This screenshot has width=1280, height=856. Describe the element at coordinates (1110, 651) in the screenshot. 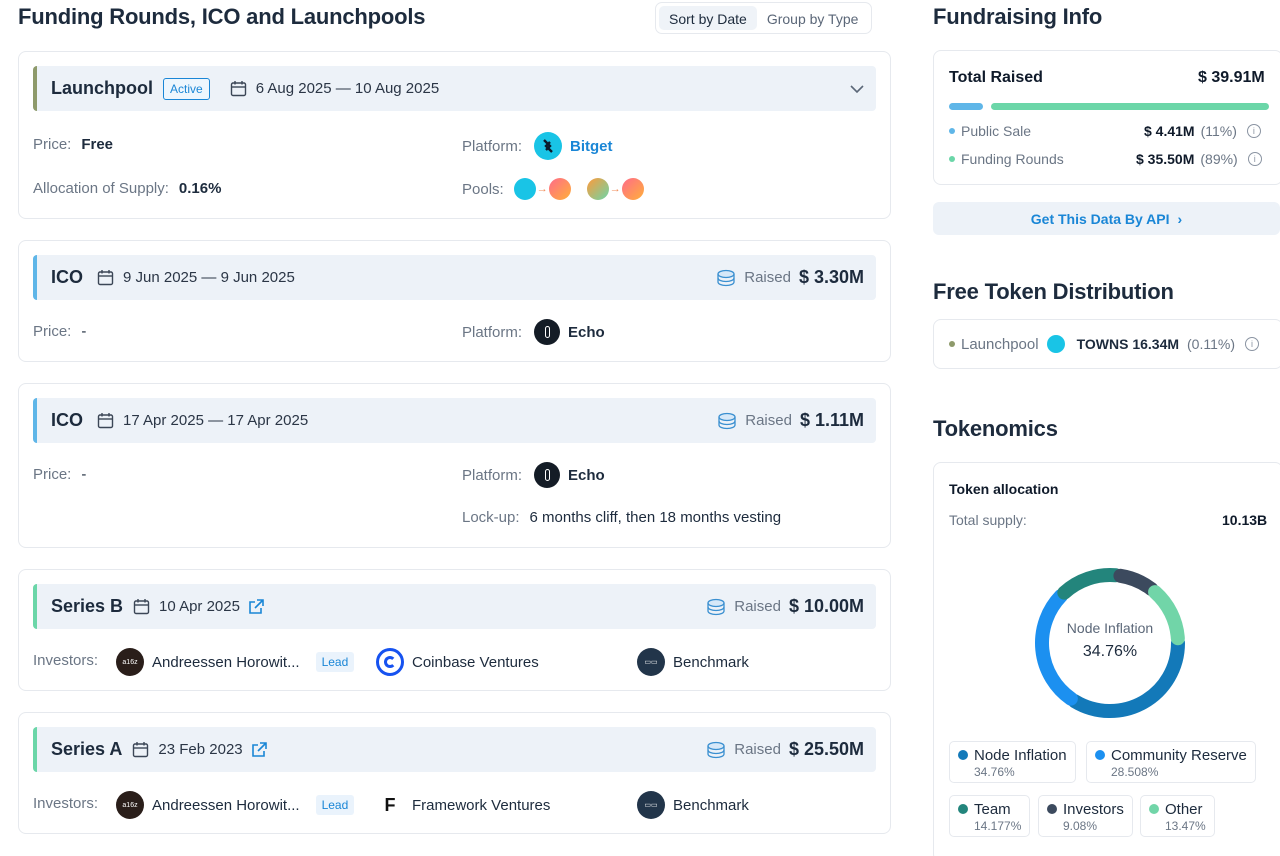

I see `donut-center-value: 34.76%` at that location.